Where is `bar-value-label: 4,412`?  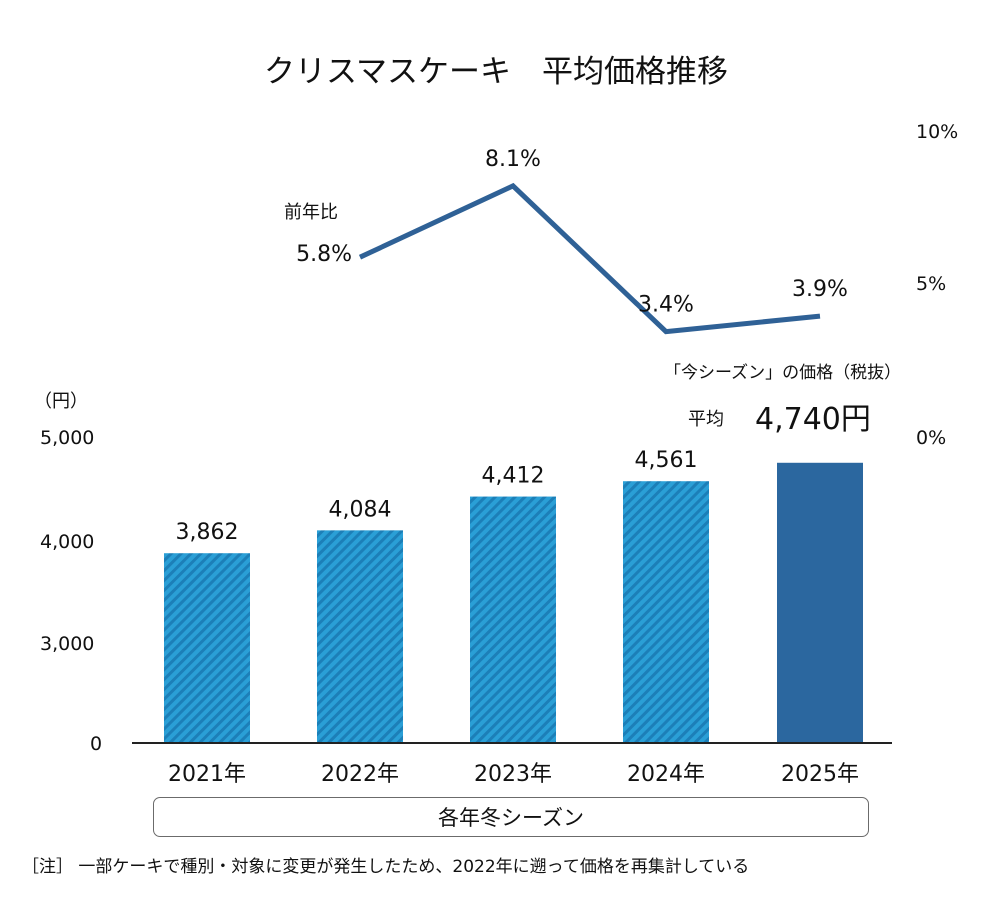 bar-value-label: 4,412 is located at coordinates (513, 476).